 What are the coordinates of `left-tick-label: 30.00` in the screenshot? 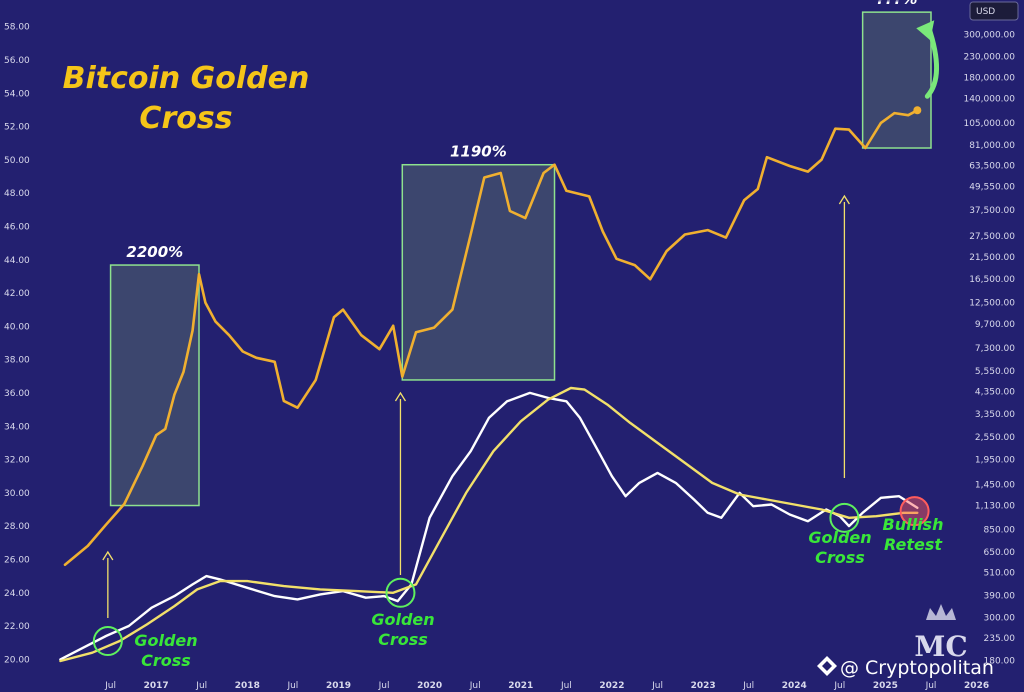 It's located at (17, 494).